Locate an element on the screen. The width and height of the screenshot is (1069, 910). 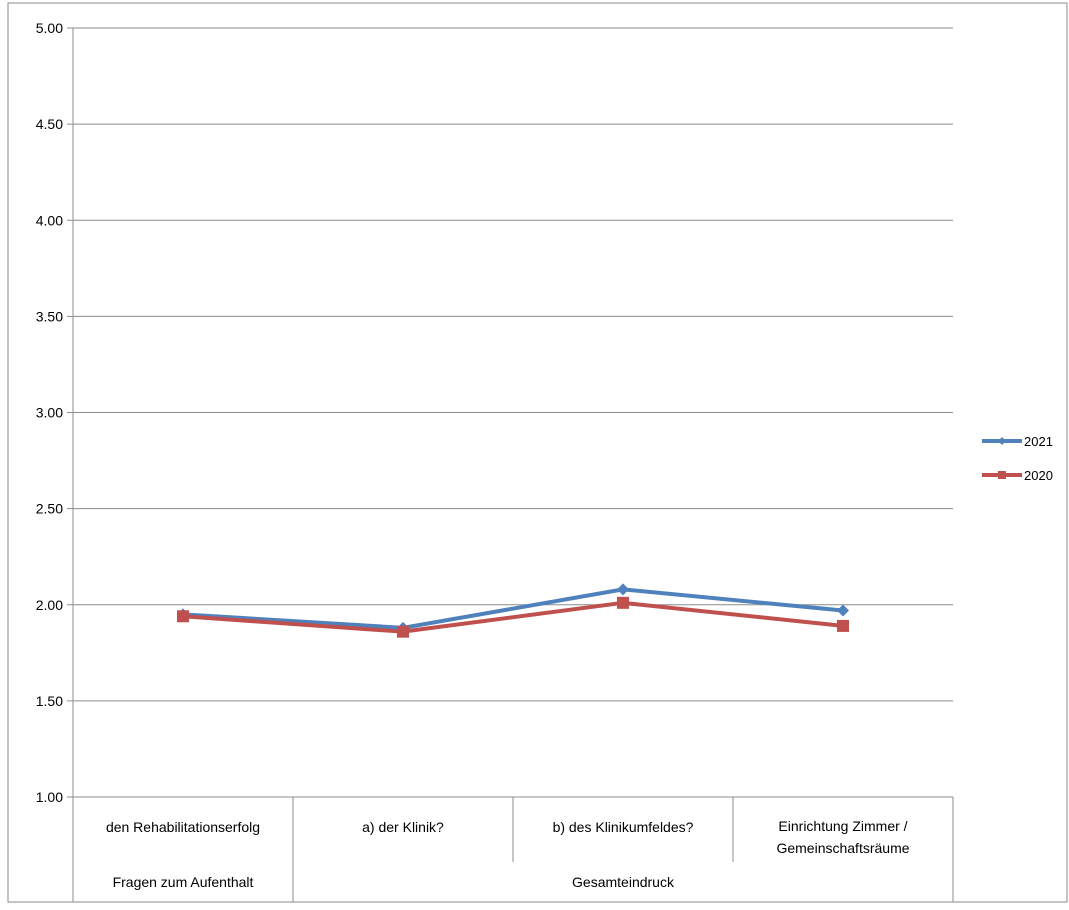
y-tick-label: 3.50 is located at coordinates (49, 316).